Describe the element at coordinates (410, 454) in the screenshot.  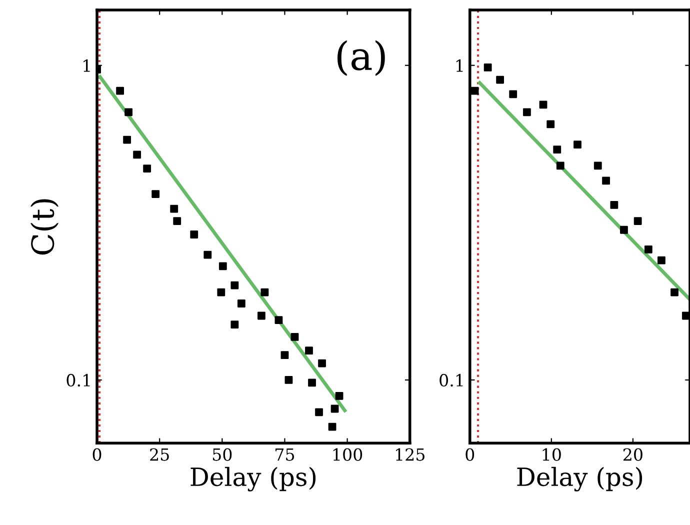
I see `x-tick-label: 125` at that location.